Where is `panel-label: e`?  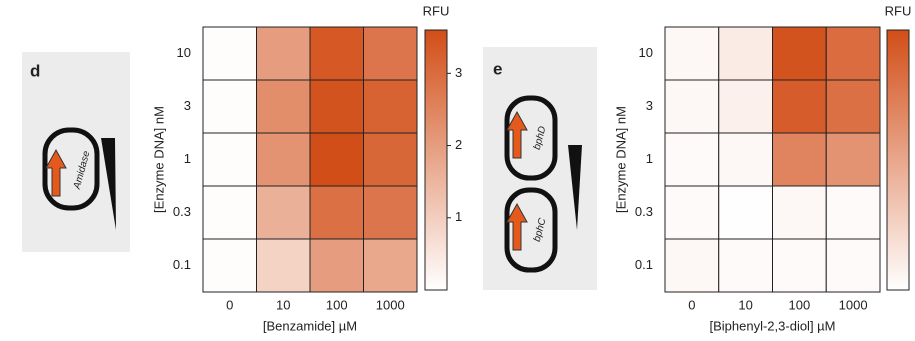
panel-label: e is located at coordinates (497, 68).